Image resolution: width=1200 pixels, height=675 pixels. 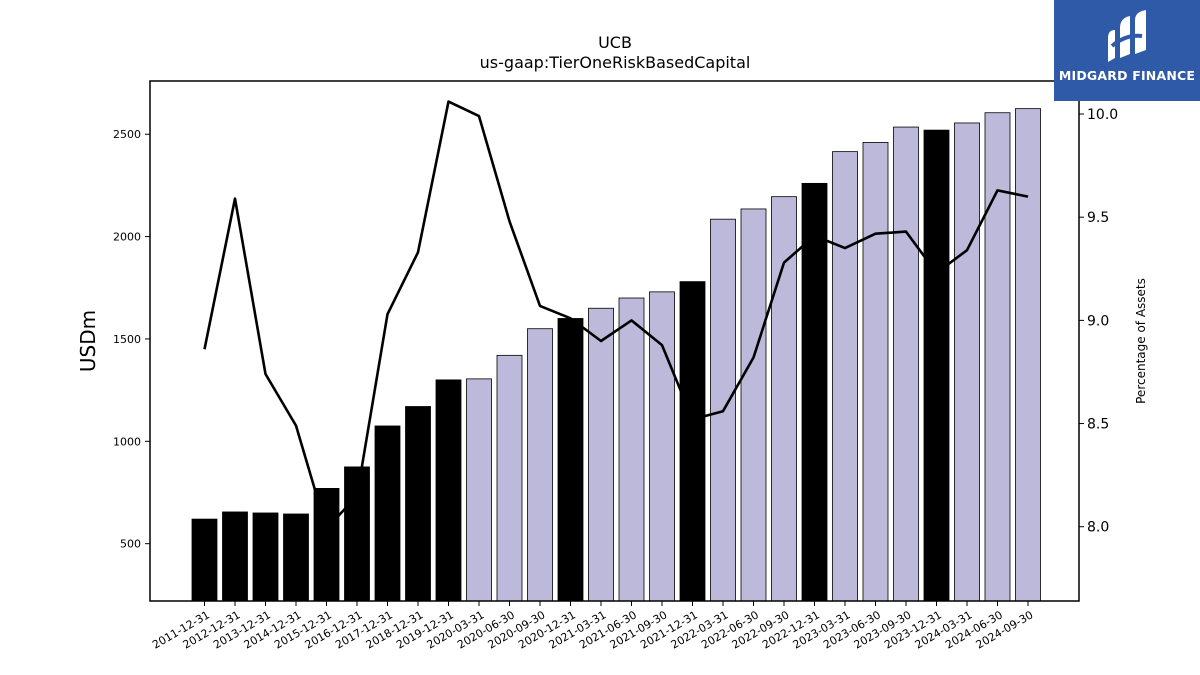 I want to click on y-tick-label: 500, so click(x=130, y=544).